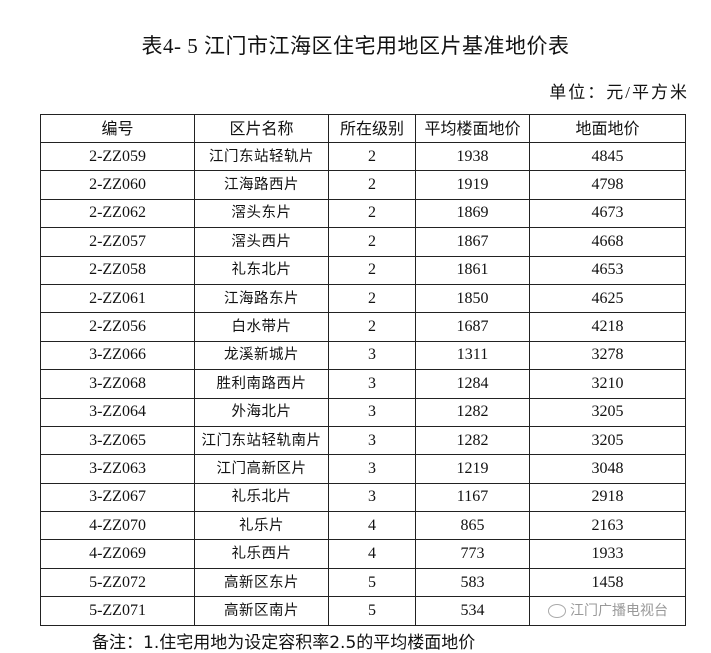  Describe the element at coordinates (607, 156) in the screenshot. I see `cell-ground-price: 4845` at that location.